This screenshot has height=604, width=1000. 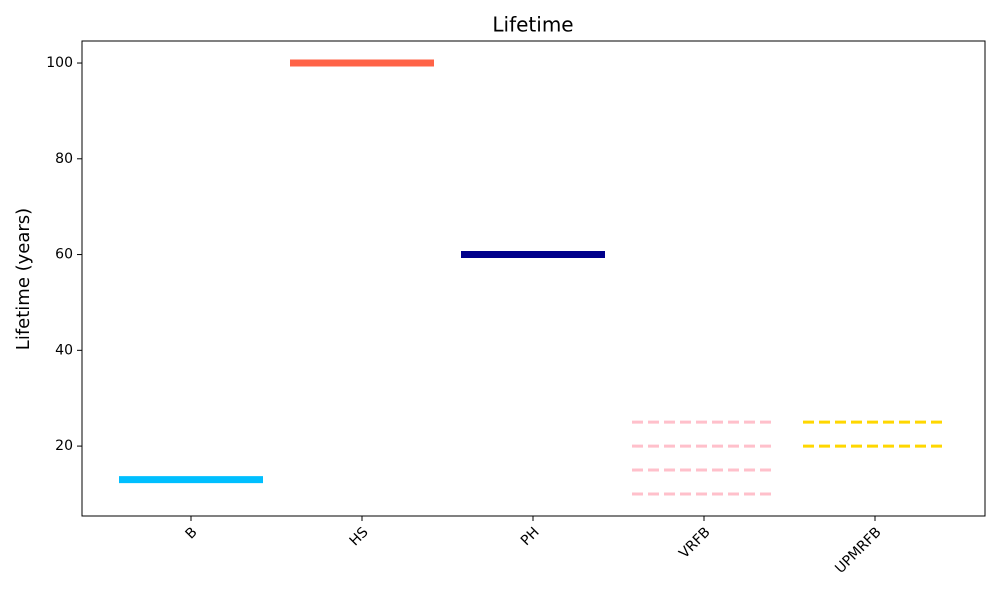 I want to click on x-tick-label: UPMRFB, so click(x=858, y=550).